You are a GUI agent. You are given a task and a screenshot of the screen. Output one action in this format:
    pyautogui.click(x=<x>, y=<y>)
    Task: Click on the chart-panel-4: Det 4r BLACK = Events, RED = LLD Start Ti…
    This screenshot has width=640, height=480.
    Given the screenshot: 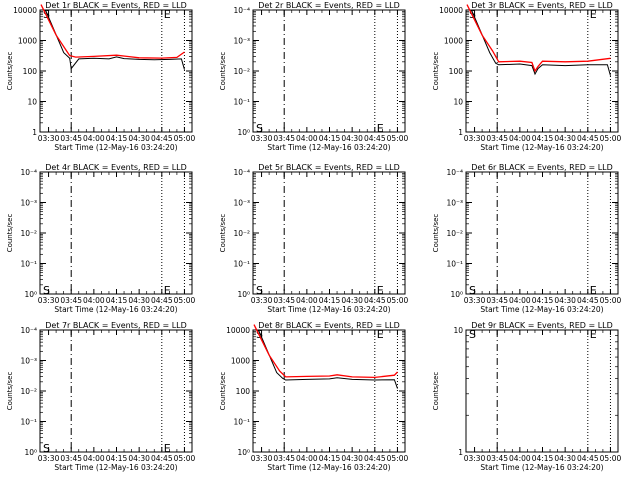 What is the action you would take?
    pyautogui.click(x=100, y=238)
    